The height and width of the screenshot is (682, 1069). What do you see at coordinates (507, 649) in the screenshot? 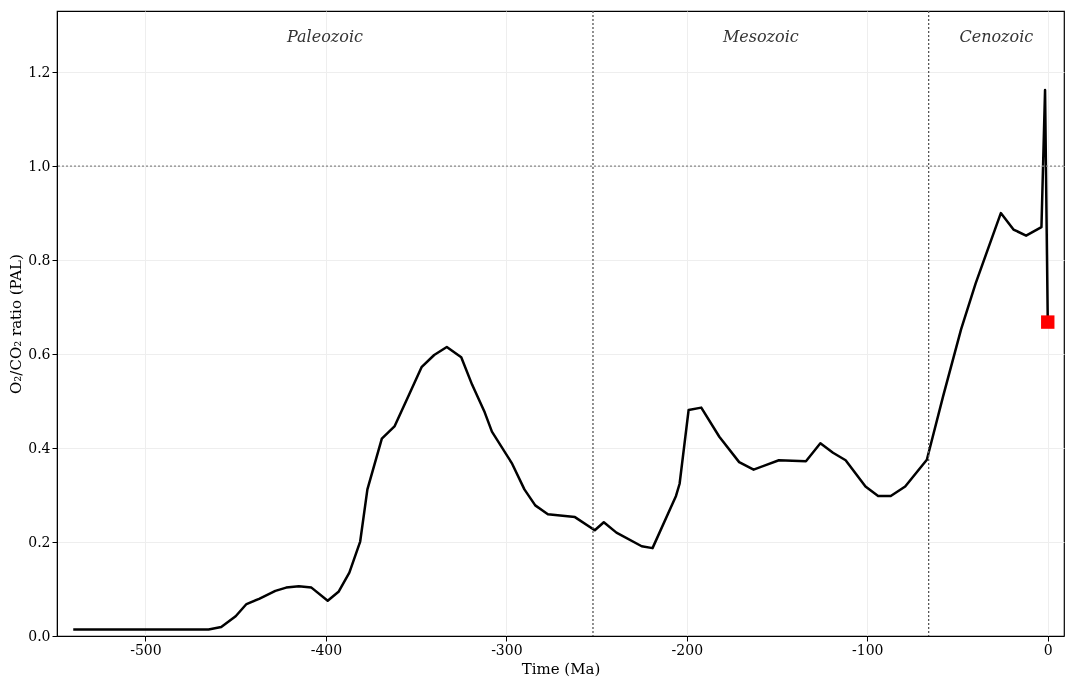
I see `x-tick-label: -300` at bounding box center [507, 649].